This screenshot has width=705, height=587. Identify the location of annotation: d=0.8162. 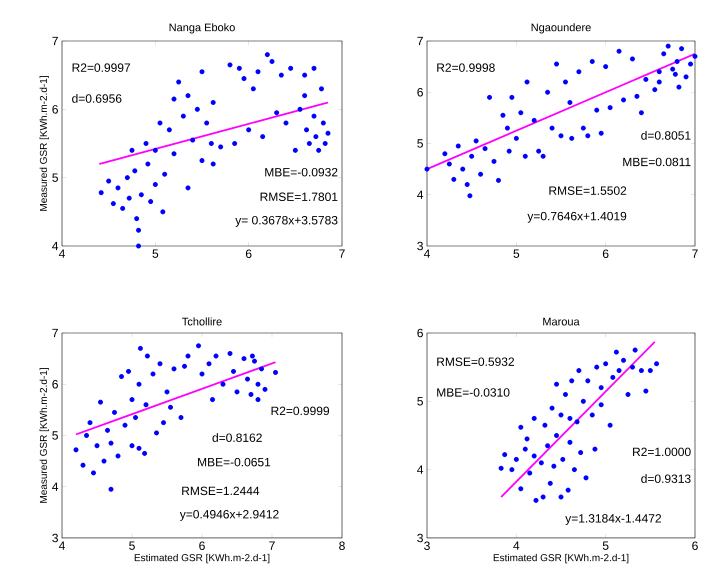
(237, 437).